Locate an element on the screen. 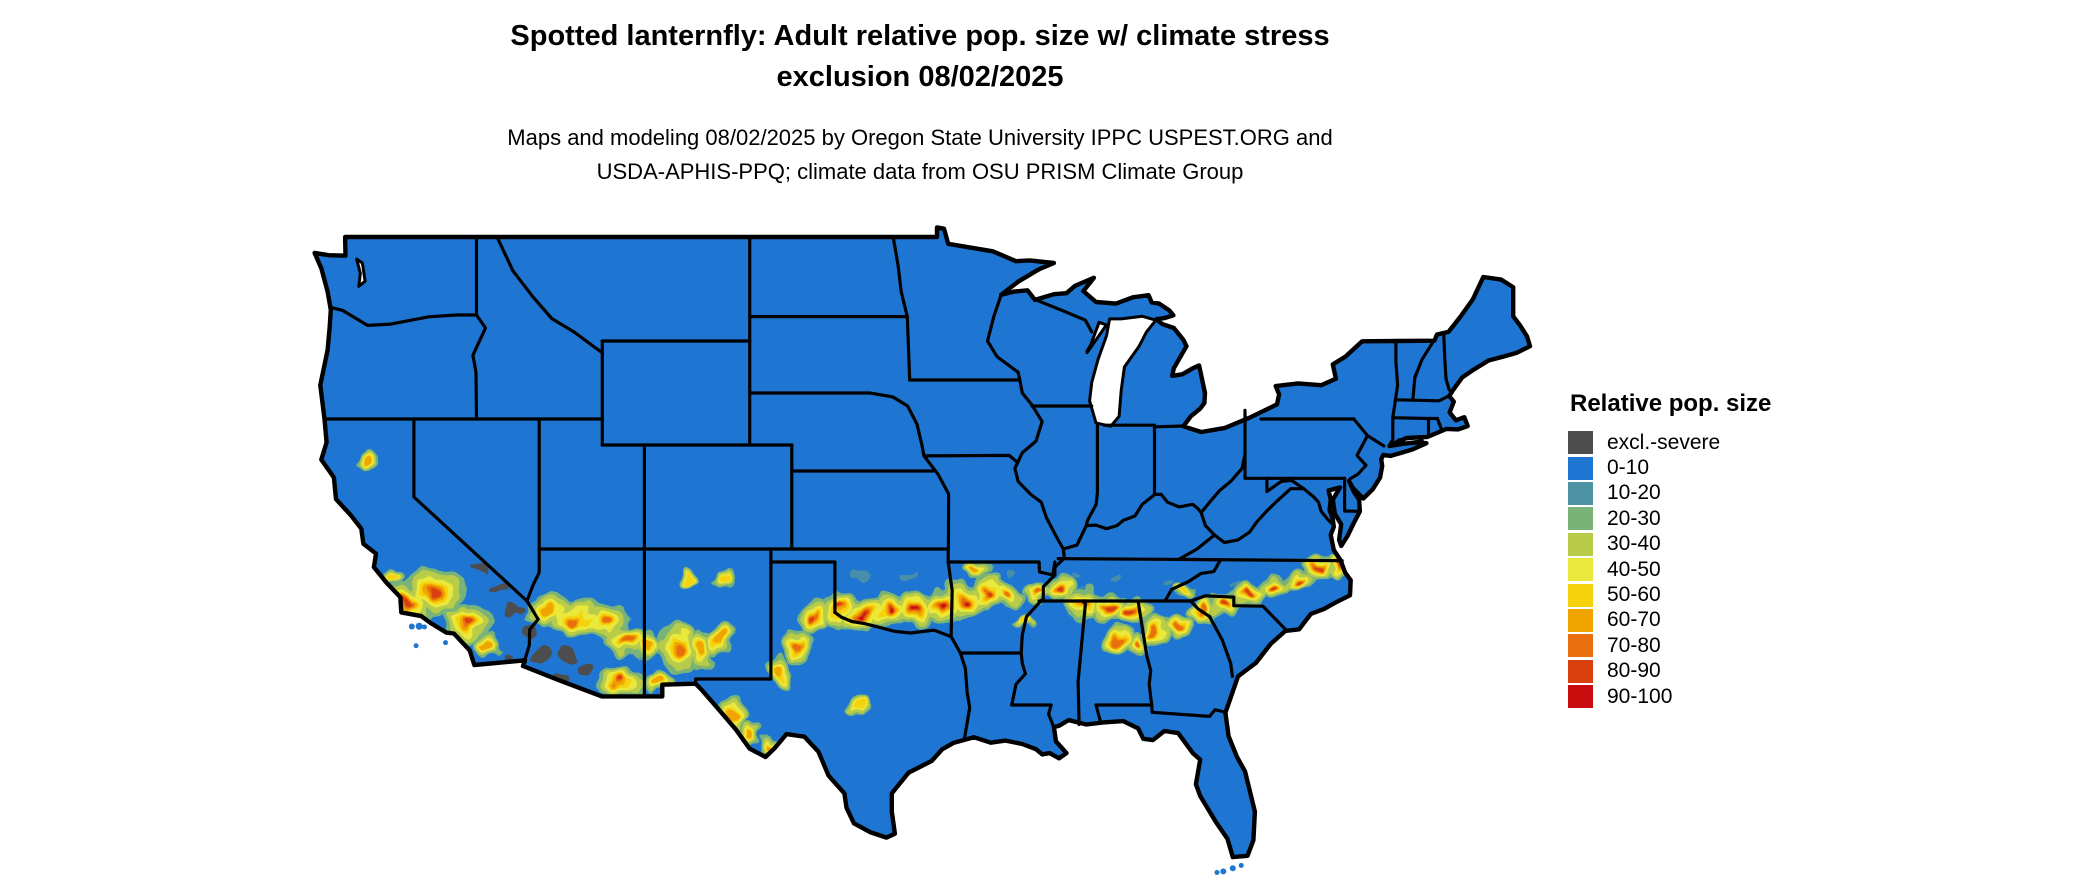 This screenshot has height=892, width=2100. legend-item: 50-60 is located at coordinates (1669, 594).